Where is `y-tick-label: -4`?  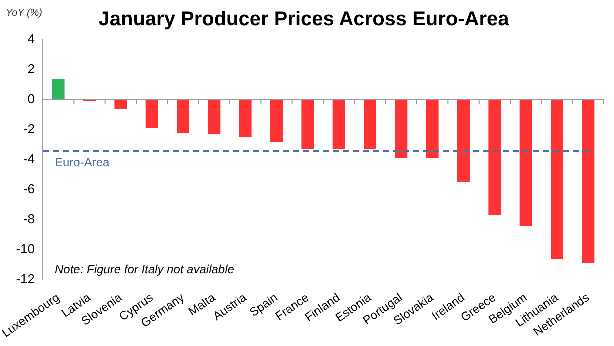 y-tick-label: -4 is located at coordinates (29, 159).